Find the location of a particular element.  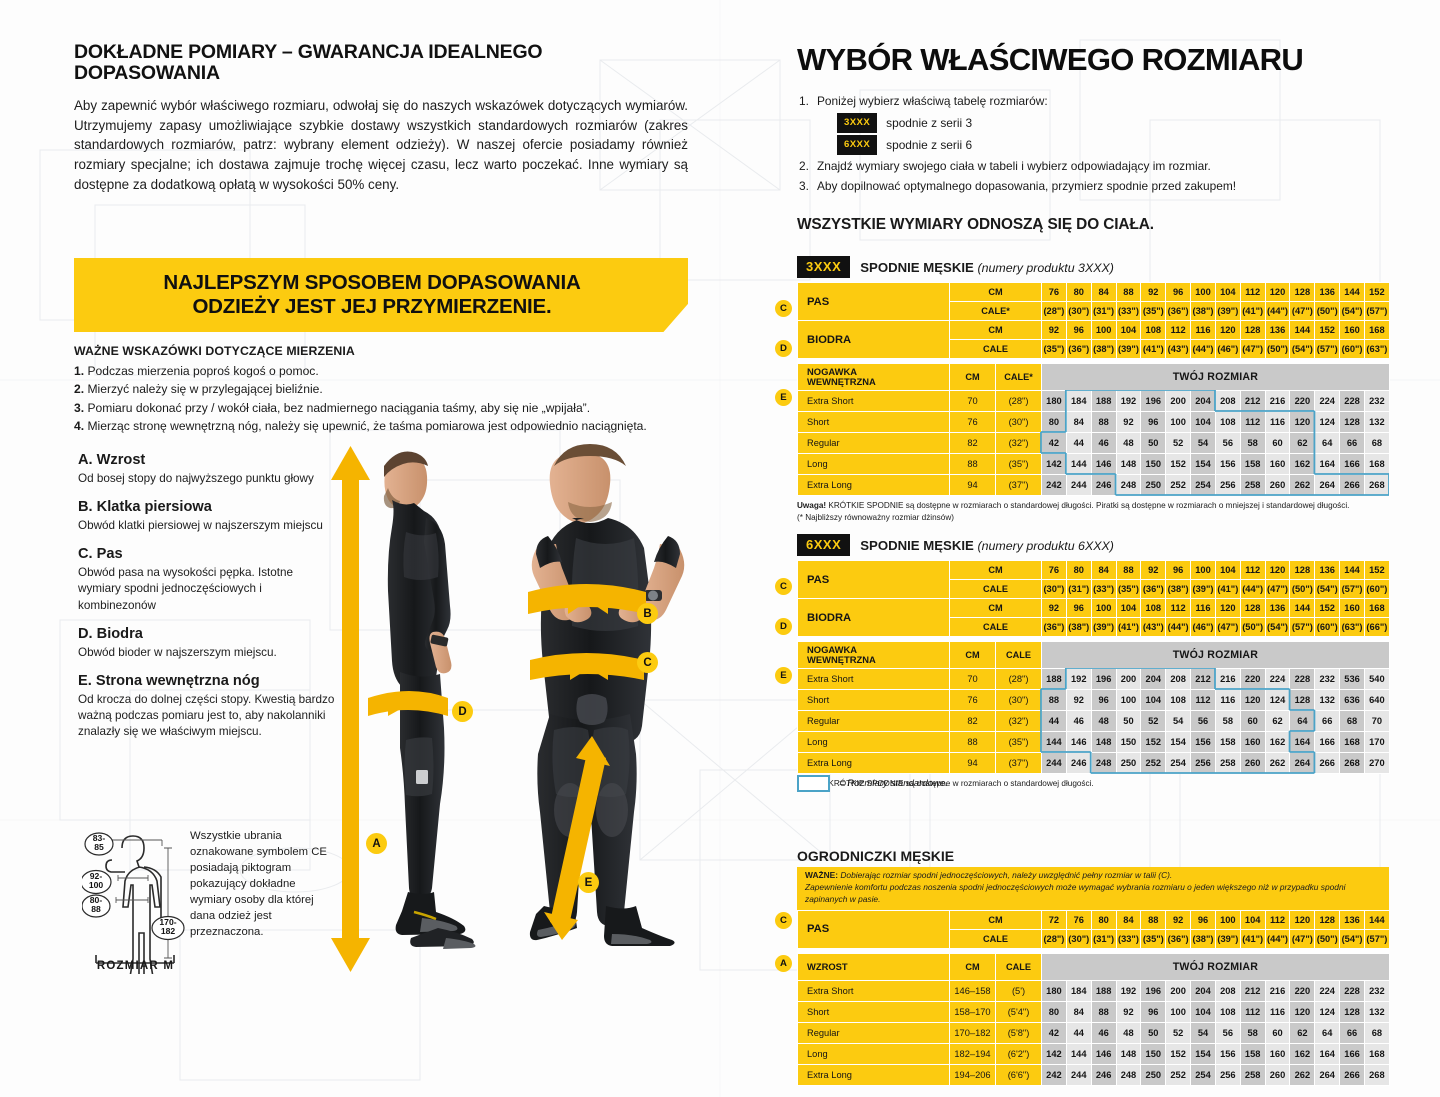

size-cell: 44 is located at coordinates (1078, 1032).